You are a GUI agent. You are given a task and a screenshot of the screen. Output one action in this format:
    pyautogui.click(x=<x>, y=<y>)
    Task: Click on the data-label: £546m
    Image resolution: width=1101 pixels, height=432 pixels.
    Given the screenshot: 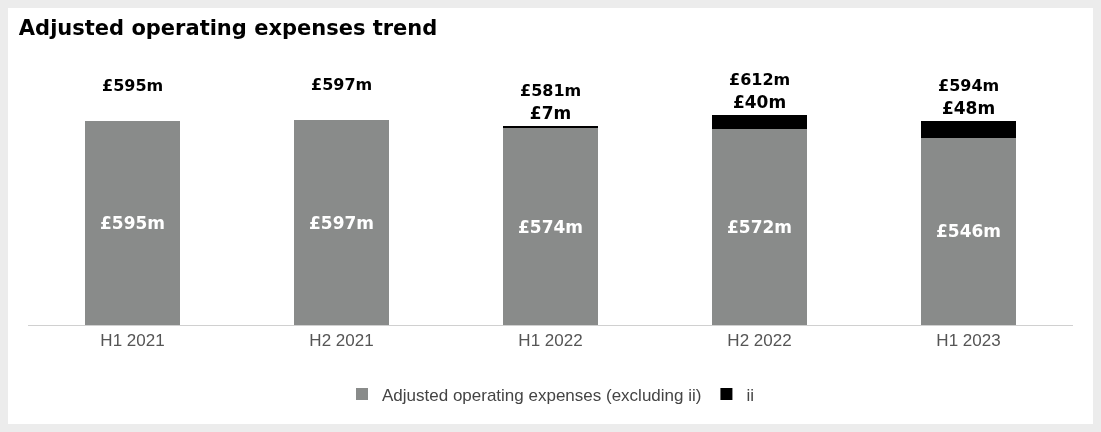 What is the action you would take?
    pyautogui.click(x=968, y=231)
    